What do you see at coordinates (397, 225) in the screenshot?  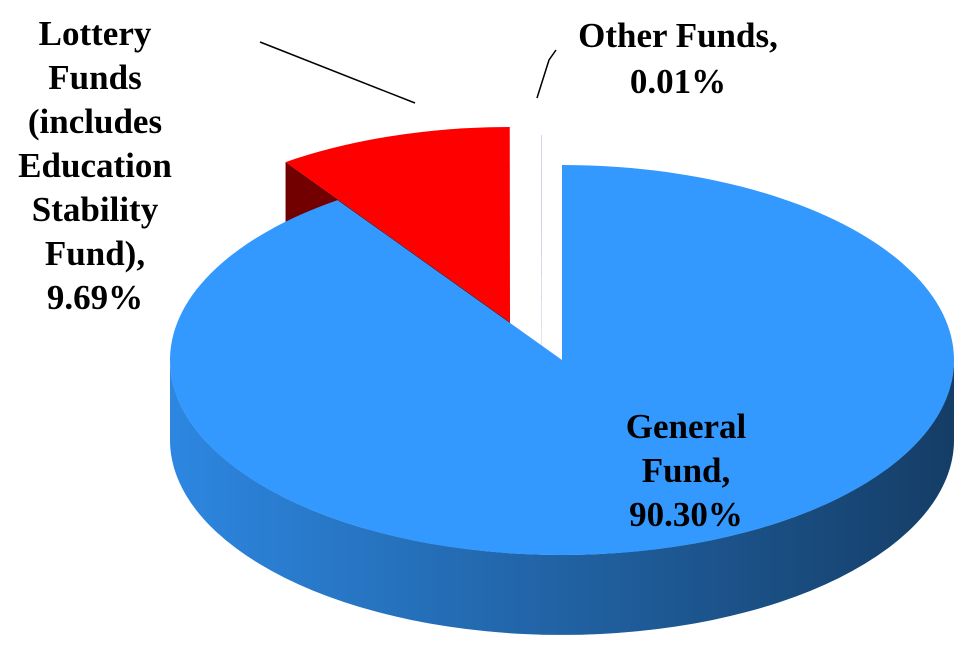 I see `slice` at bounding box center [397, 225].